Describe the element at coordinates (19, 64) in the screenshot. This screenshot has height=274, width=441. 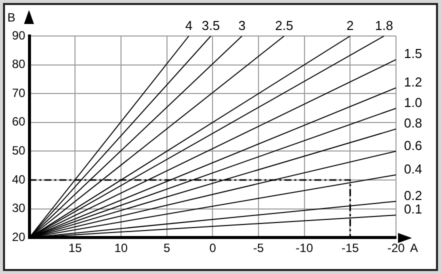
I see `y-tick-label: 80` at that location.